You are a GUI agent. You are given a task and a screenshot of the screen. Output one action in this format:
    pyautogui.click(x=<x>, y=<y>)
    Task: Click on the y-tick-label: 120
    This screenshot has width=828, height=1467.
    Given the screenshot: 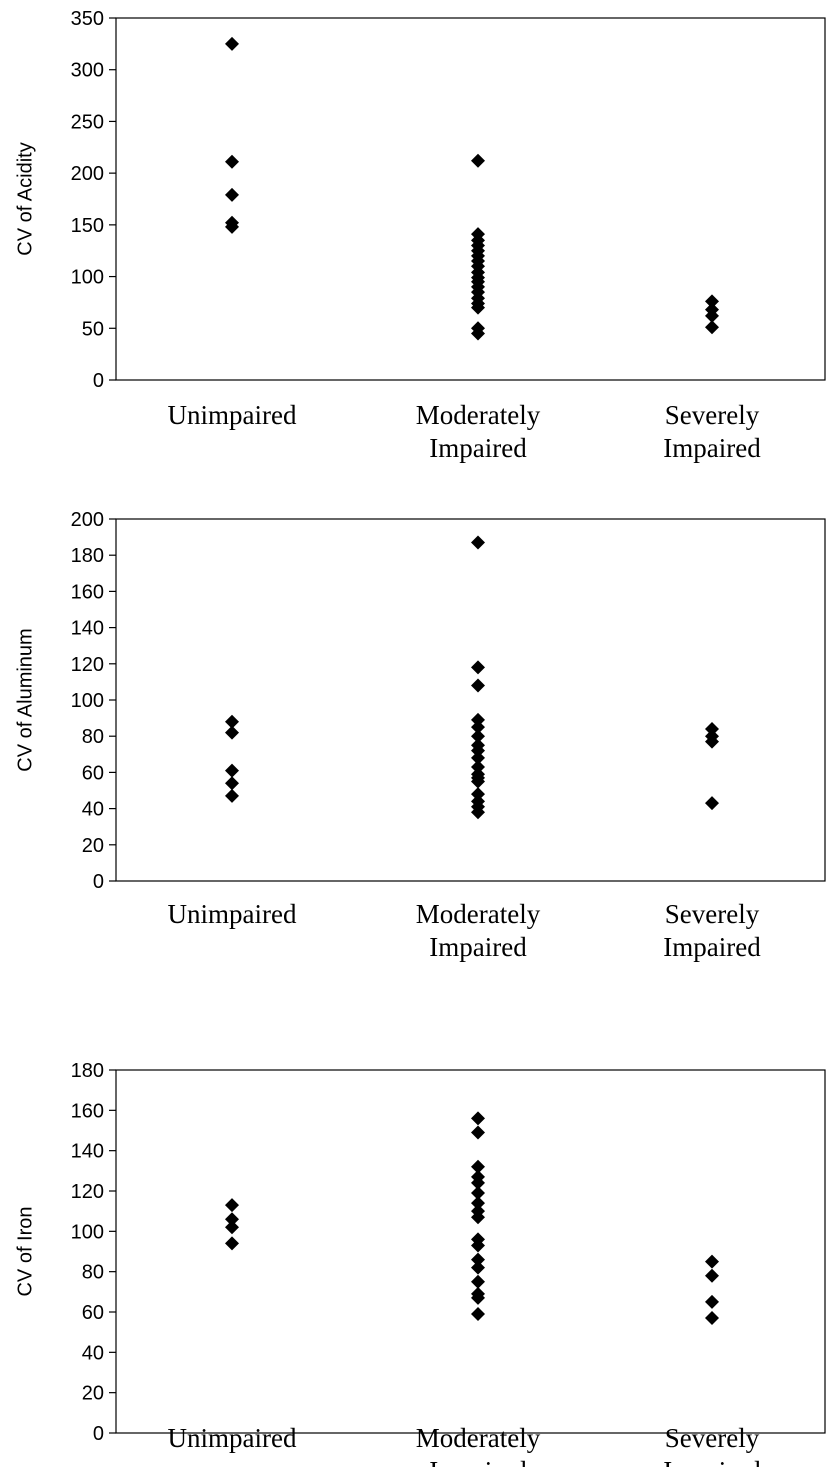 What is the action you would take?
    pyautogui.click(x=87, y=665)
    